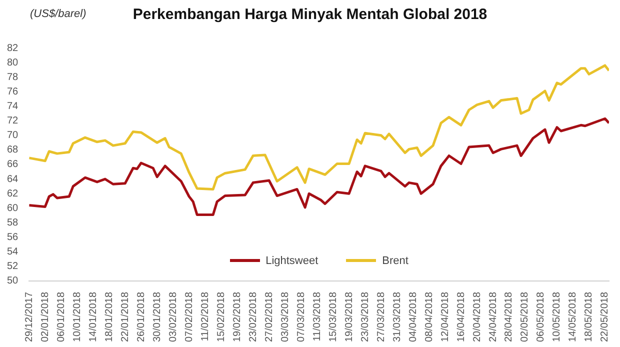 Image resolution: width=620 pixels, height=347 pixels. I want to click on x-tick-label: 22/01/2018, so click(125, 317).